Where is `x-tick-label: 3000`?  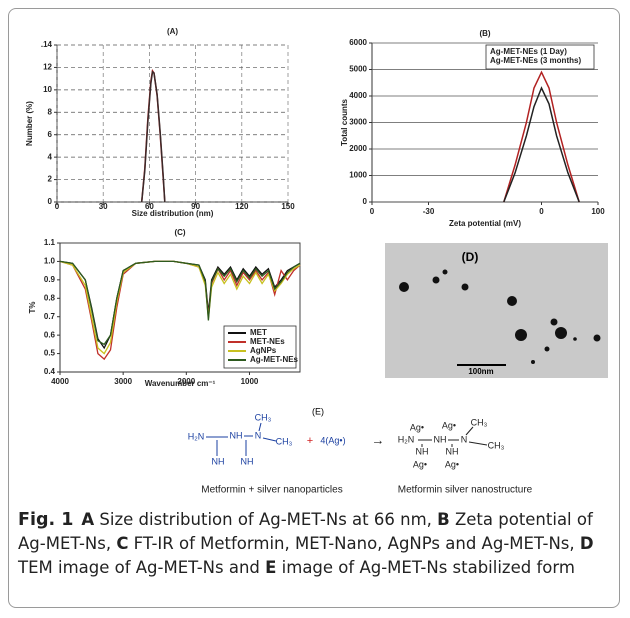 x-tick-label: 3000 is located at coordinates (123, 381).